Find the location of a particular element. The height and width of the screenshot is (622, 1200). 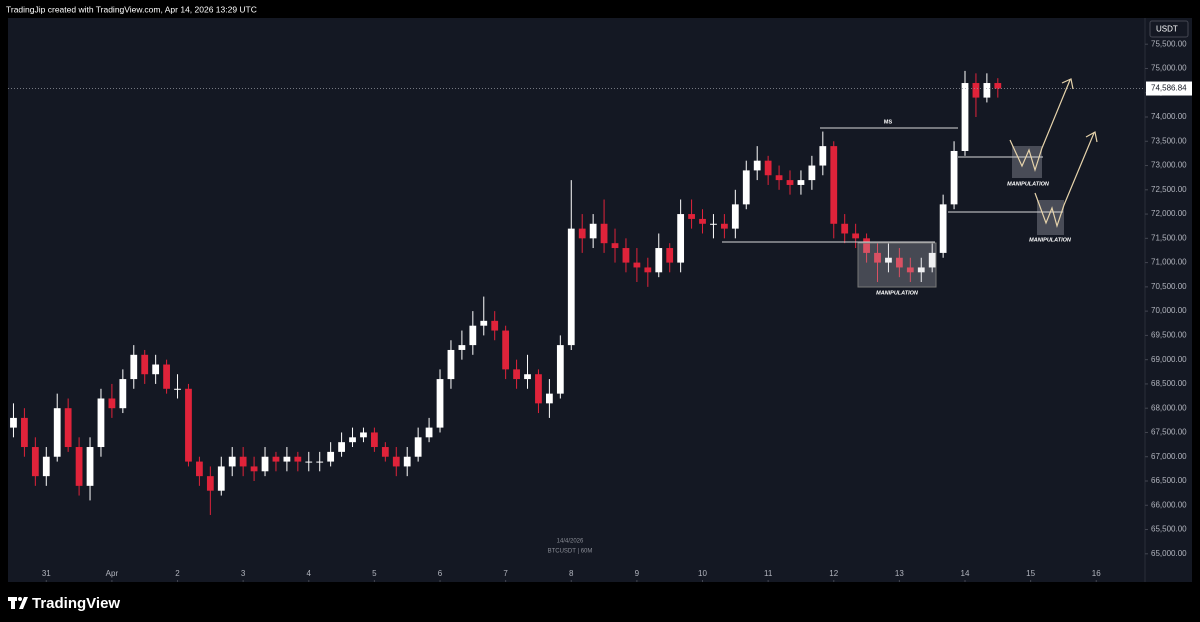

y-tick-label: 70,000.00 is located at coordinates (1169, 310).